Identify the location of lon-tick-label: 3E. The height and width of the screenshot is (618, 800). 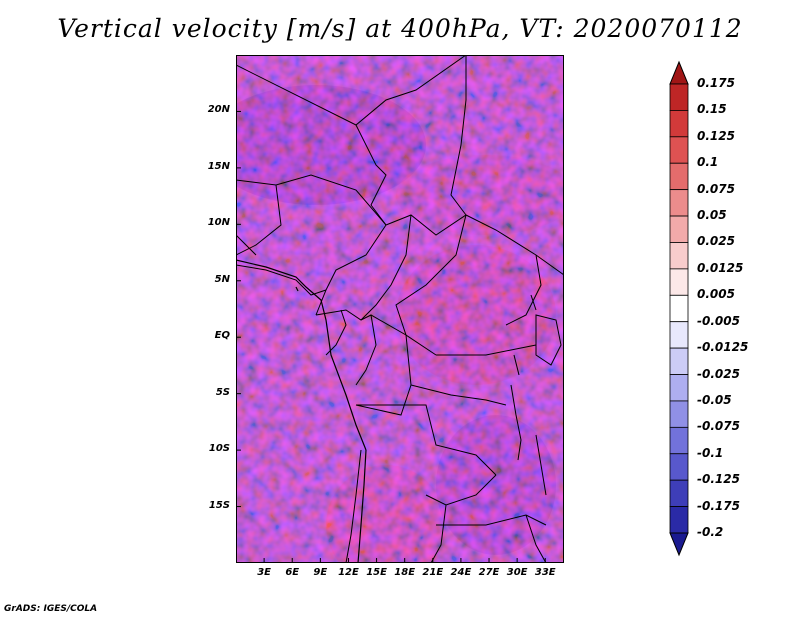
(264, 572).